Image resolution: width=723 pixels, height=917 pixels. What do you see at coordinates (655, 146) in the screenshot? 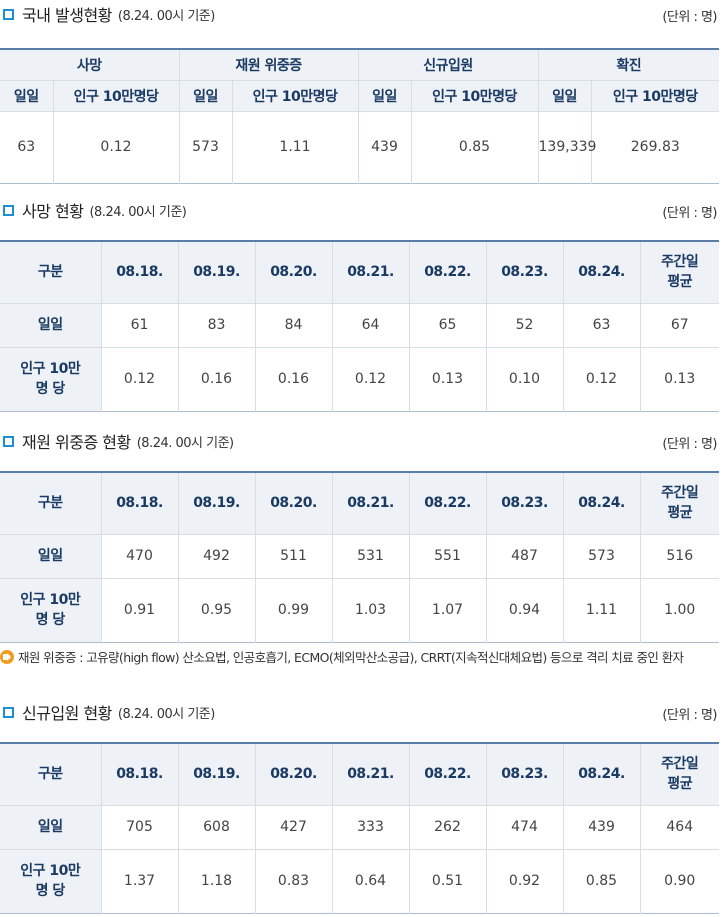
I see `table-cell: 269.83` at bounding box center [655, 146].